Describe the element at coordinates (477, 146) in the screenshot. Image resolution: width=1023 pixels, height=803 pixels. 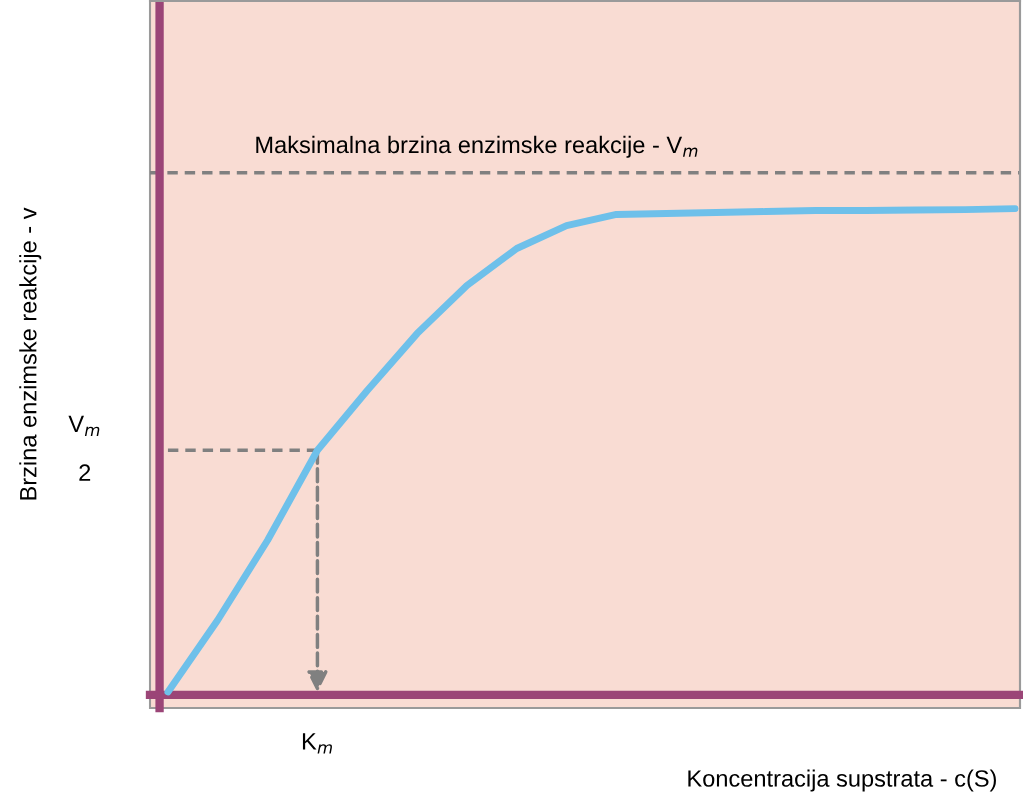
I see `ref-line-label: Maksimalna brzina enzimske reakcije - V$_{m}$` at that location.